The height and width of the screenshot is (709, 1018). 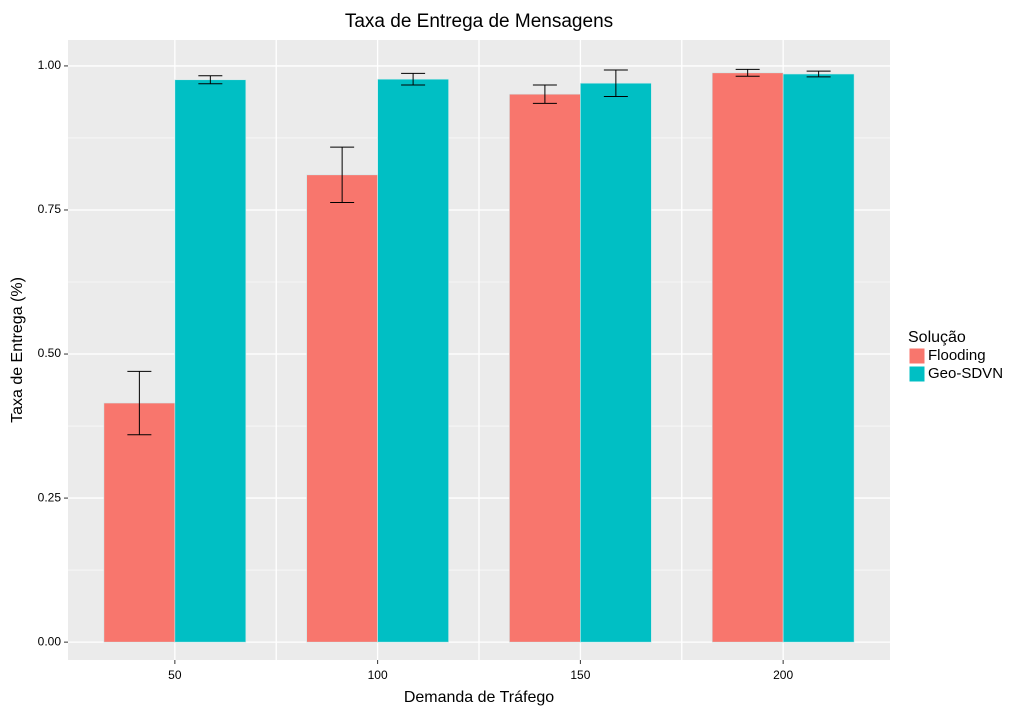 What do you see at coordinates (17, 350) in the screenshot?
I see `y-axis-label: Taxa de Entrega (%)` at bounding box center [17, 350].